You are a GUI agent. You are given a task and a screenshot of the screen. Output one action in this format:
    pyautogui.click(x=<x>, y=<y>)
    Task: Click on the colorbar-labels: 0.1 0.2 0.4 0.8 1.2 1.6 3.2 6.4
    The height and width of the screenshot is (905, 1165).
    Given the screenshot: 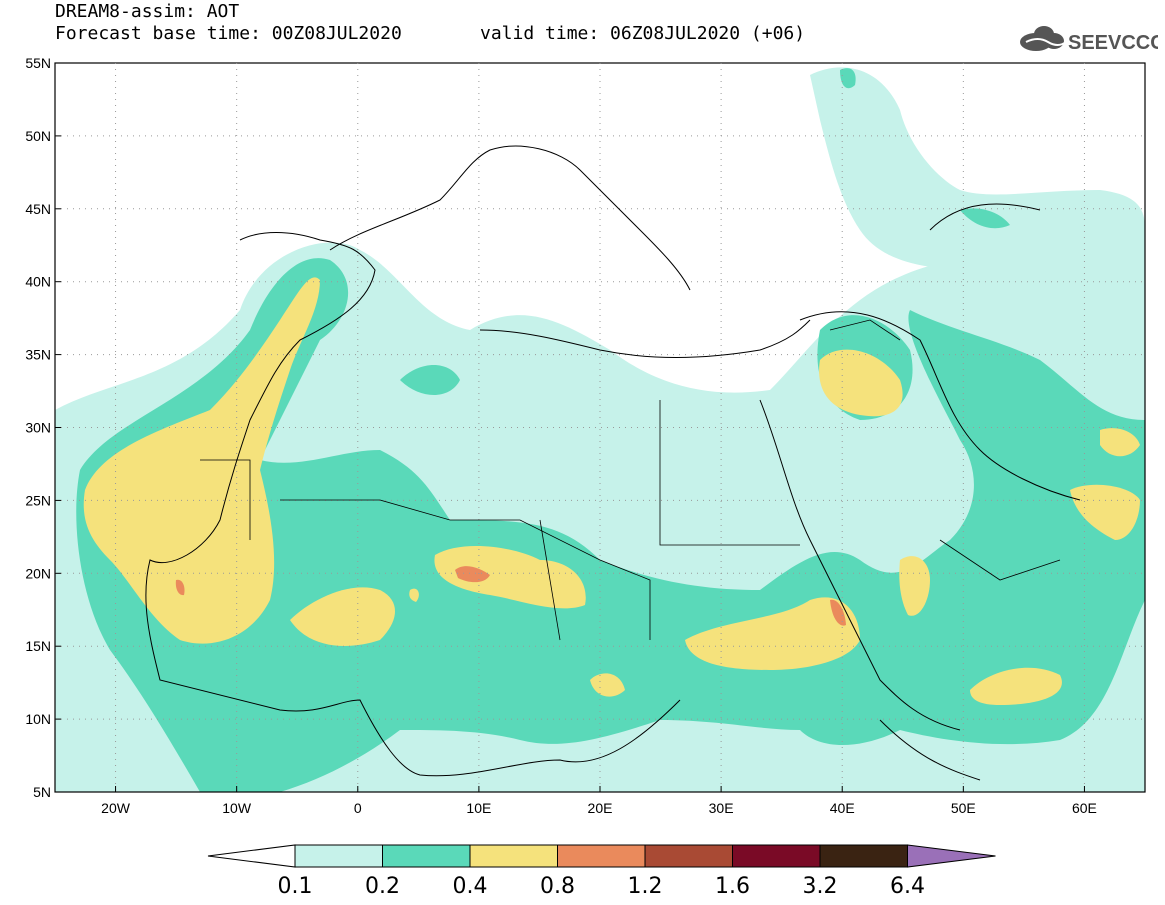 What is the action you would take?
    pyautogui.click(x=602, y=886)
    